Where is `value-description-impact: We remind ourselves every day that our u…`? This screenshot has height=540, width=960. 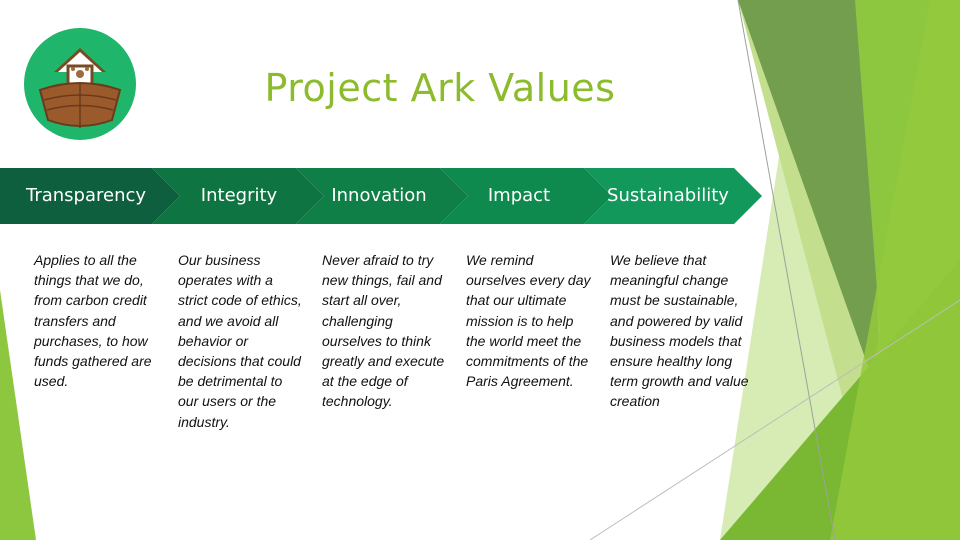
value-description-impact: We remind ourselves every day that our u… is located at coordinates (528, 321).